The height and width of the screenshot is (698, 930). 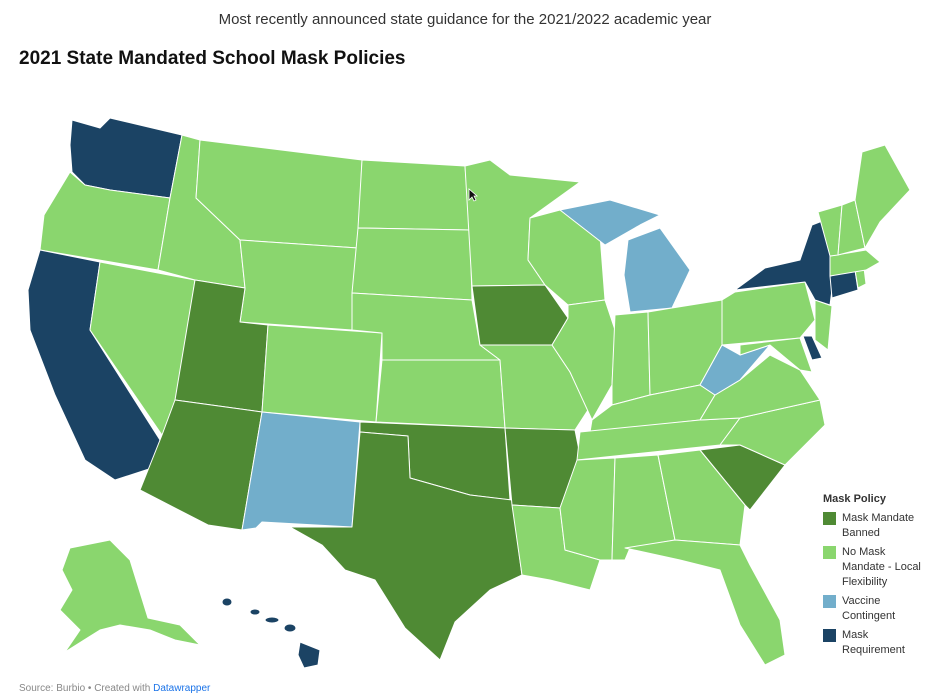 I want to click on state-iowa, so click(x=520, y=315).